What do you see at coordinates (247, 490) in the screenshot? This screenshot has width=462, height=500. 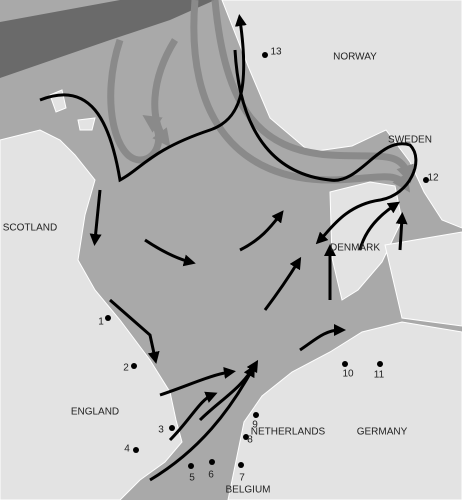 I see `region-label: BELGIUM` at bounding box center [247, 490].